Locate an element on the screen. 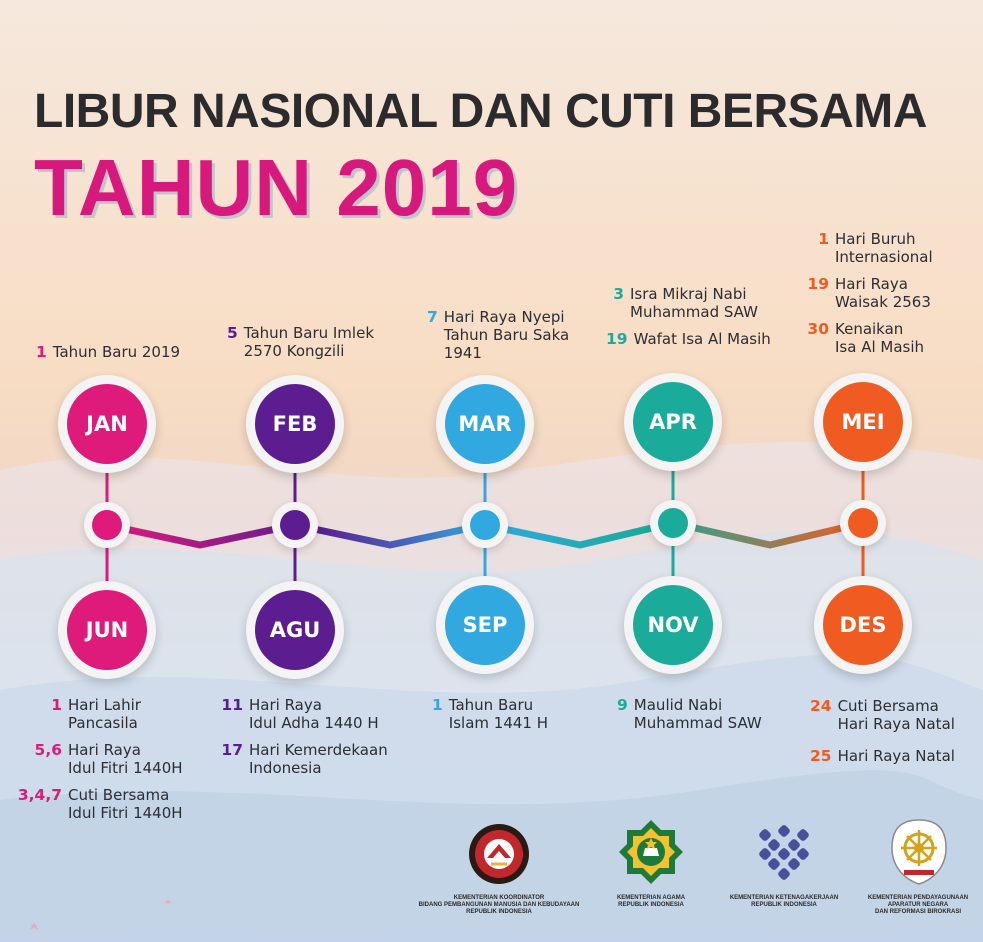  event-item: 1 Tahun Baru Islam 1441 H is located at coordinates (490, 714).